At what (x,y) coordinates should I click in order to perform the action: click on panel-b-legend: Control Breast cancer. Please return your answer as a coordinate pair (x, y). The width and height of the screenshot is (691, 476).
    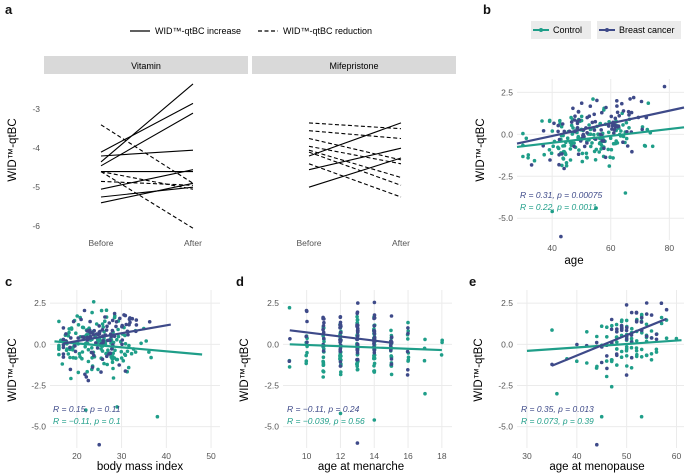
    Looking at the image, I should click on (606, 30).